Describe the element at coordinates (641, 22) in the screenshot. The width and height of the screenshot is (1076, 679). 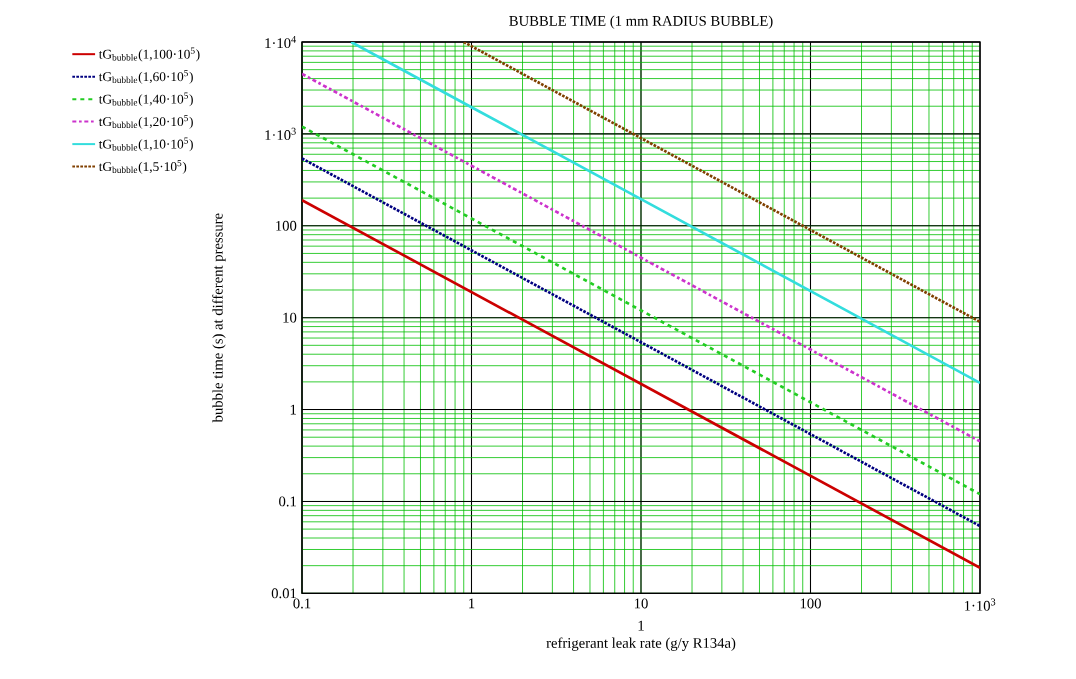
I see `chart-title: BUBBLE TIME (1 mm RADIUS BUBBLE)` at that location.